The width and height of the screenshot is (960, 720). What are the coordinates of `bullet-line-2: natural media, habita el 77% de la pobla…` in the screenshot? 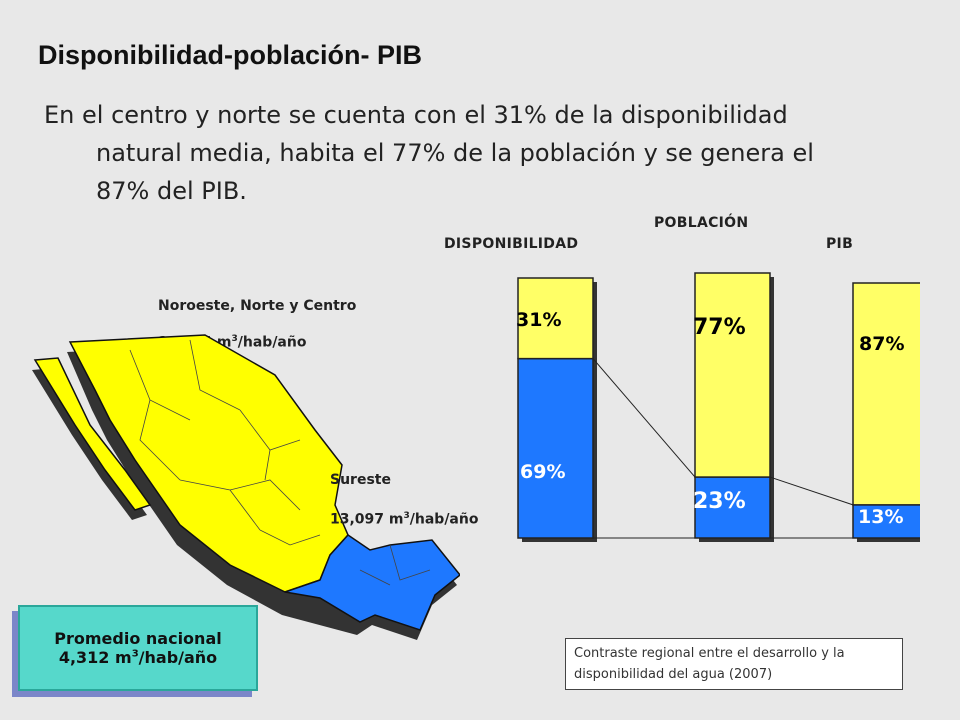 It's located at (455, 153).